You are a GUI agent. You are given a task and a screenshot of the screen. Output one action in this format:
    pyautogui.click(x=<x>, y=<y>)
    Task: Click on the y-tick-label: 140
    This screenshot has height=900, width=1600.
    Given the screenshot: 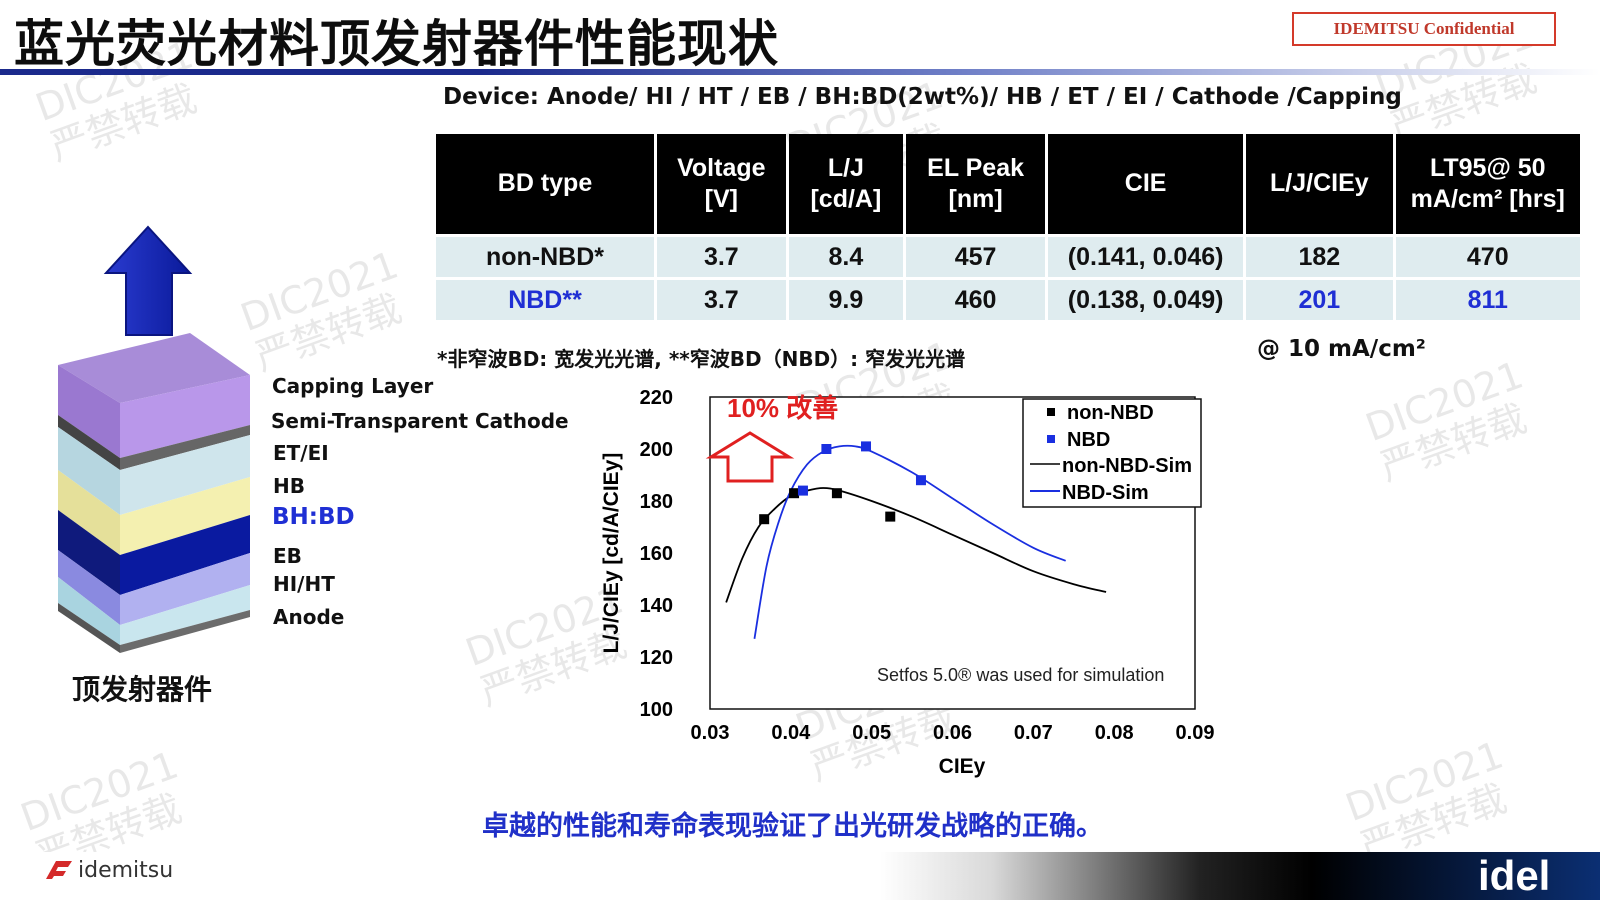 What is the action you would take?
    pyautogui.click(x=656, y=606)
    